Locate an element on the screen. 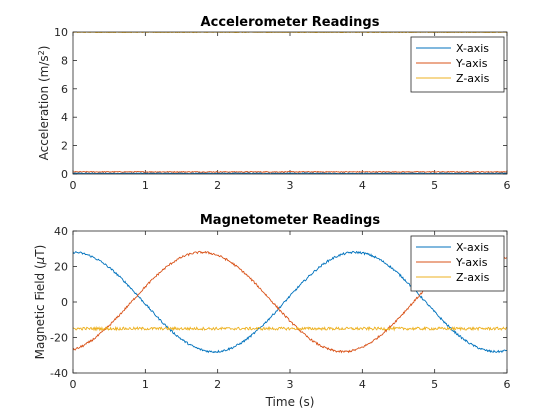 The width and height of the screenshot is (560, 420). magnetometer-ytick-label: 0 is located at coordinates (64, 302).